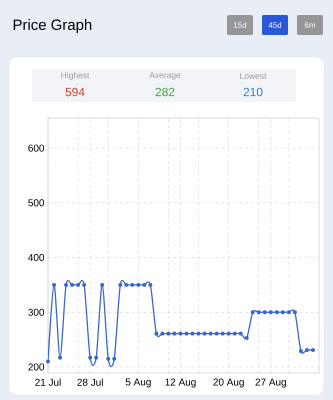  I want to click on text: Highest, so click(75, 76).